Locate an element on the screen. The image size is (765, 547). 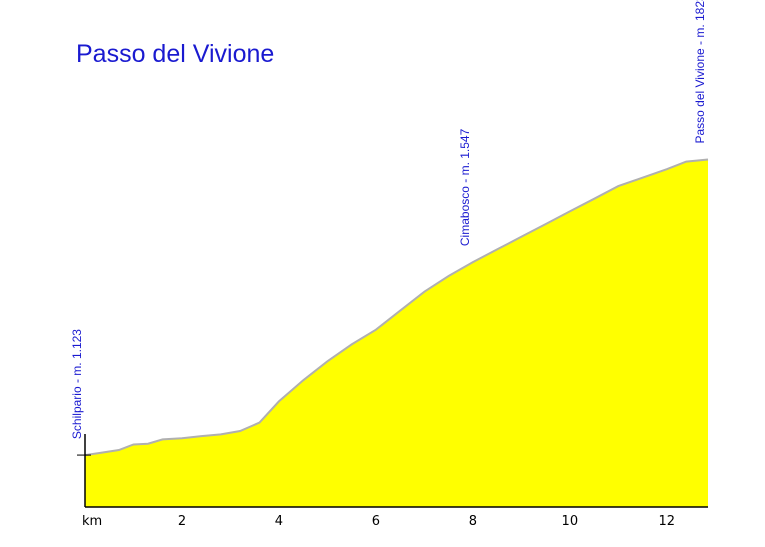
x-tick-label: 6 is located at coordinates (376, 521).